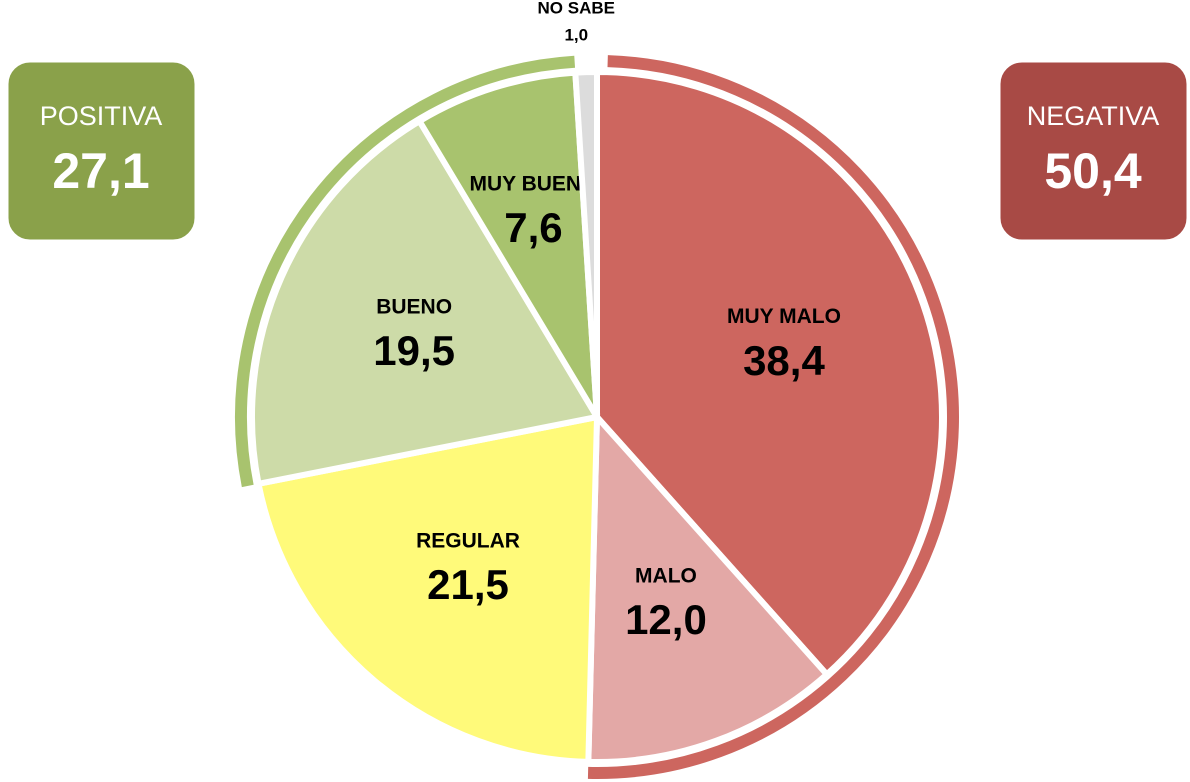 This screenshot has height=782, width=1190. What do you see at coordinates (100, 171) in the screenshot?
I see `group-value: 27,1` at bounding box center [100, 171].